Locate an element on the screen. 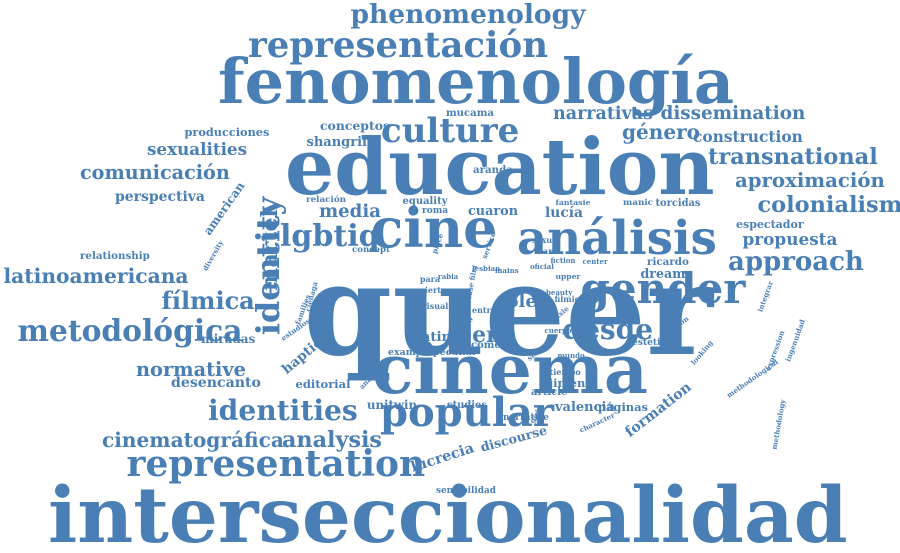 This screenshot has width=900, height=553. word-narrativas: narrativas is located at coordinates (603, 114).